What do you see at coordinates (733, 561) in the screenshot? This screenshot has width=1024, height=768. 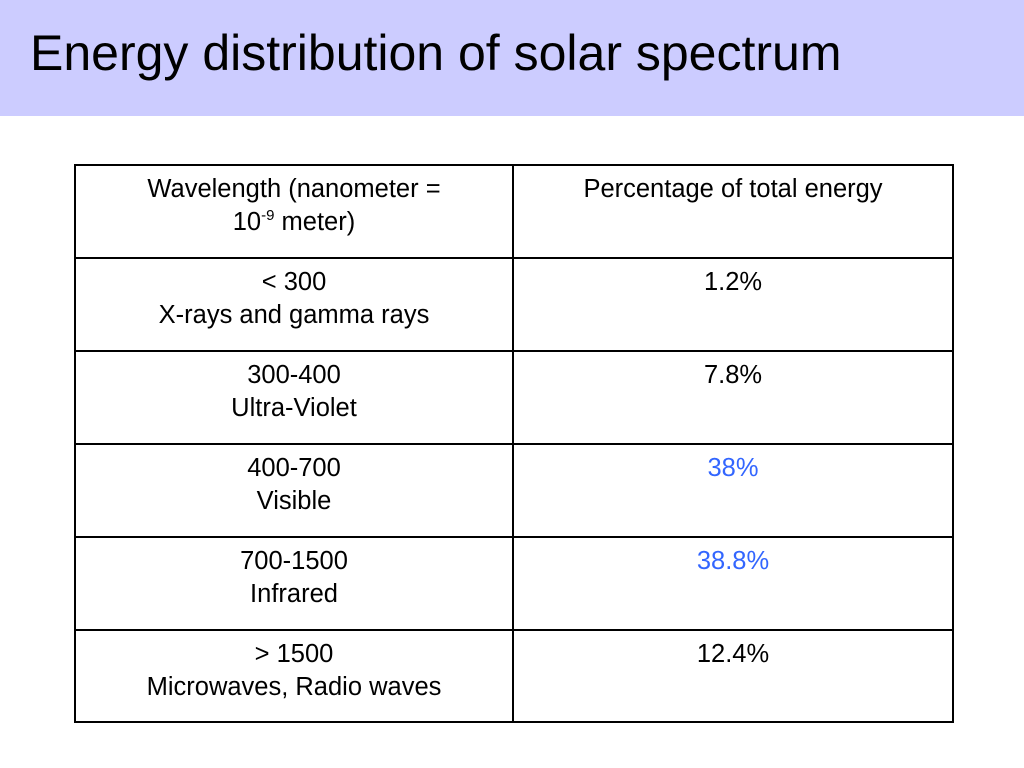 I see `energy-percentage: 38.8%` at bounding box center [733, 561].